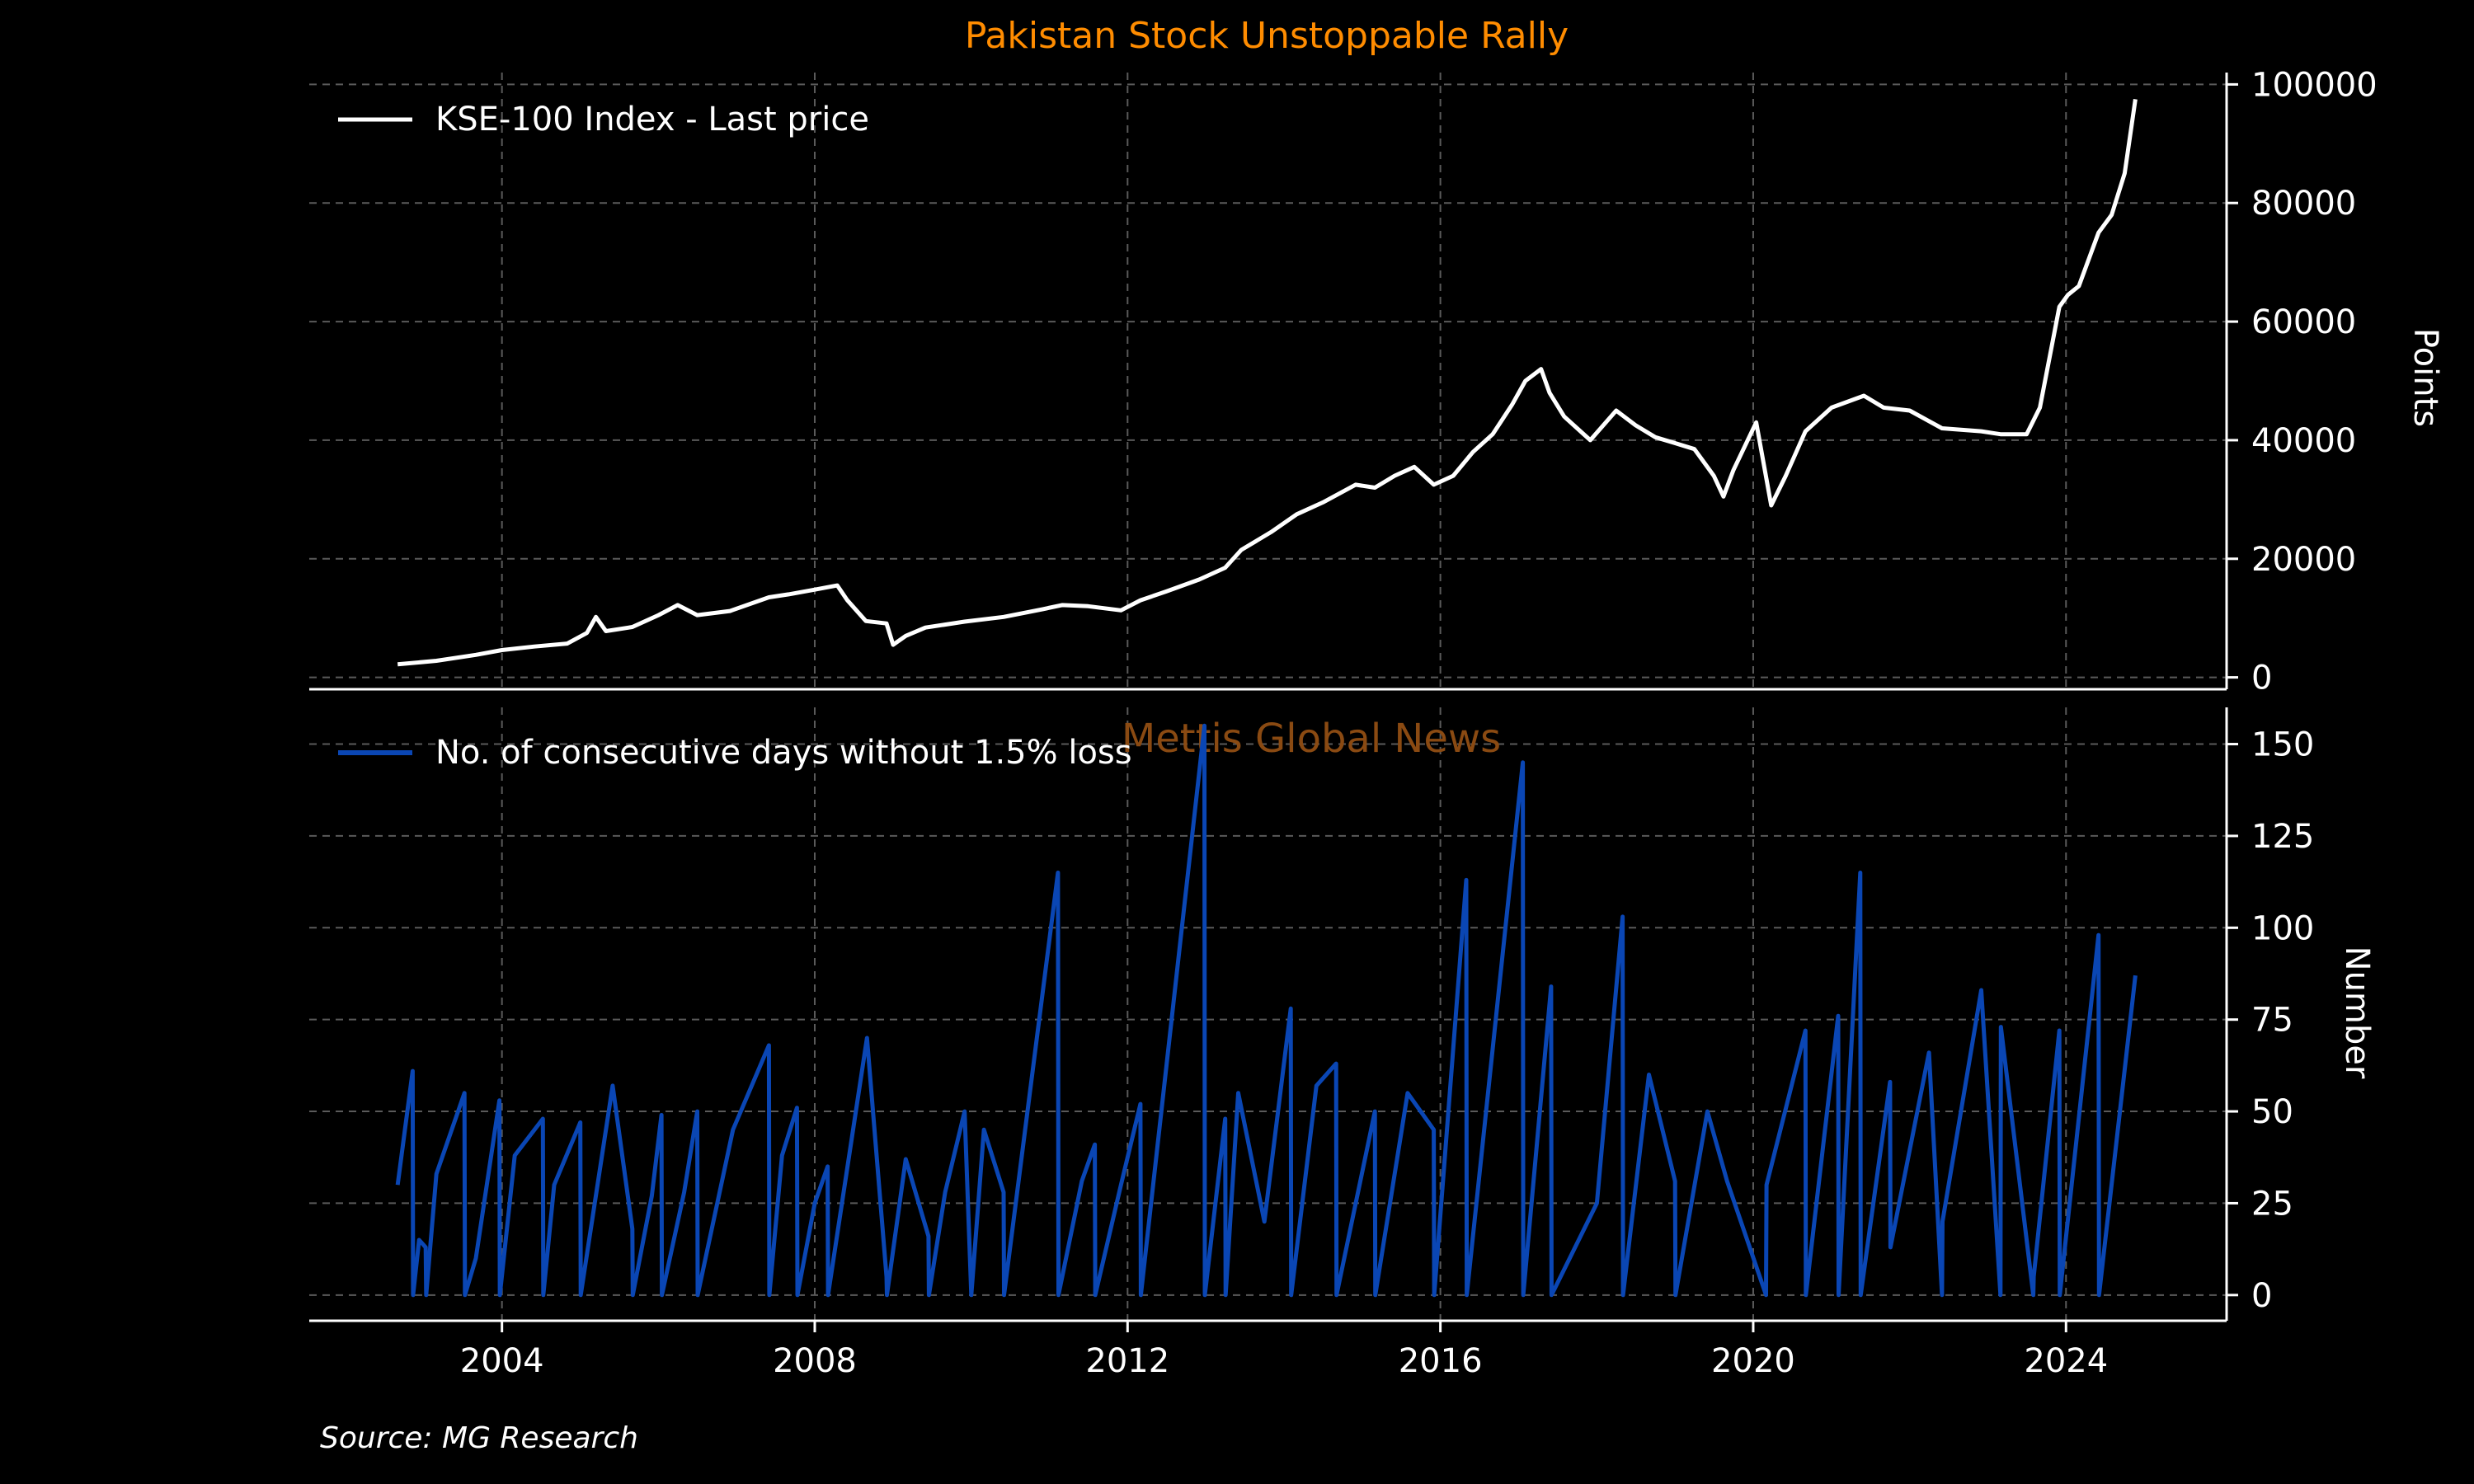 The image size is (2474, 1484). Describe the element at coordinates (2272, 1112) in the screenshot. I see `count-y-tick-label: 50` at that location.